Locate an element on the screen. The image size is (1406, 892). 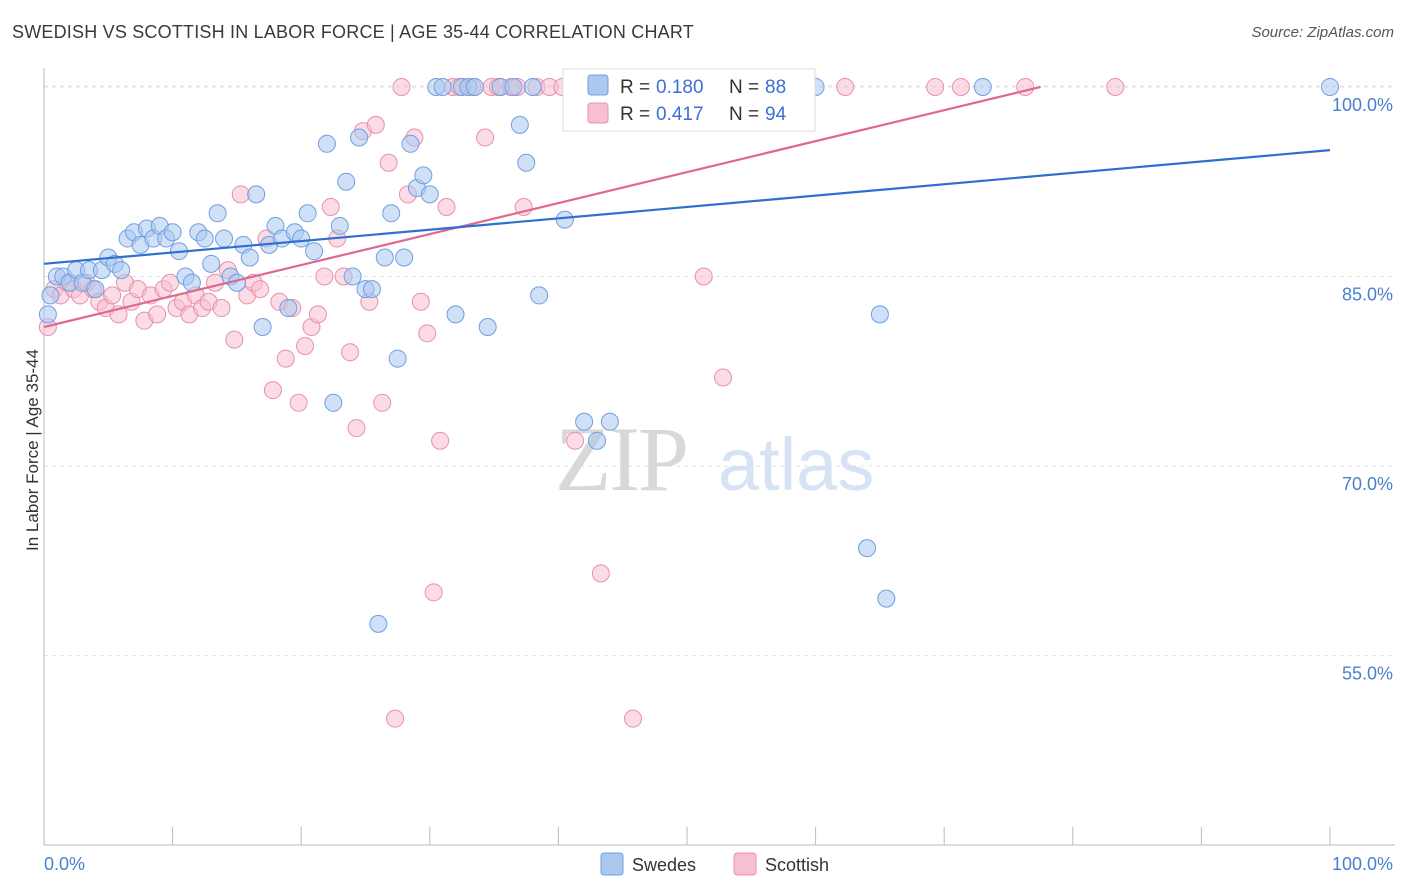
swedes-legend-swatch is located at coordinates (612, 864).